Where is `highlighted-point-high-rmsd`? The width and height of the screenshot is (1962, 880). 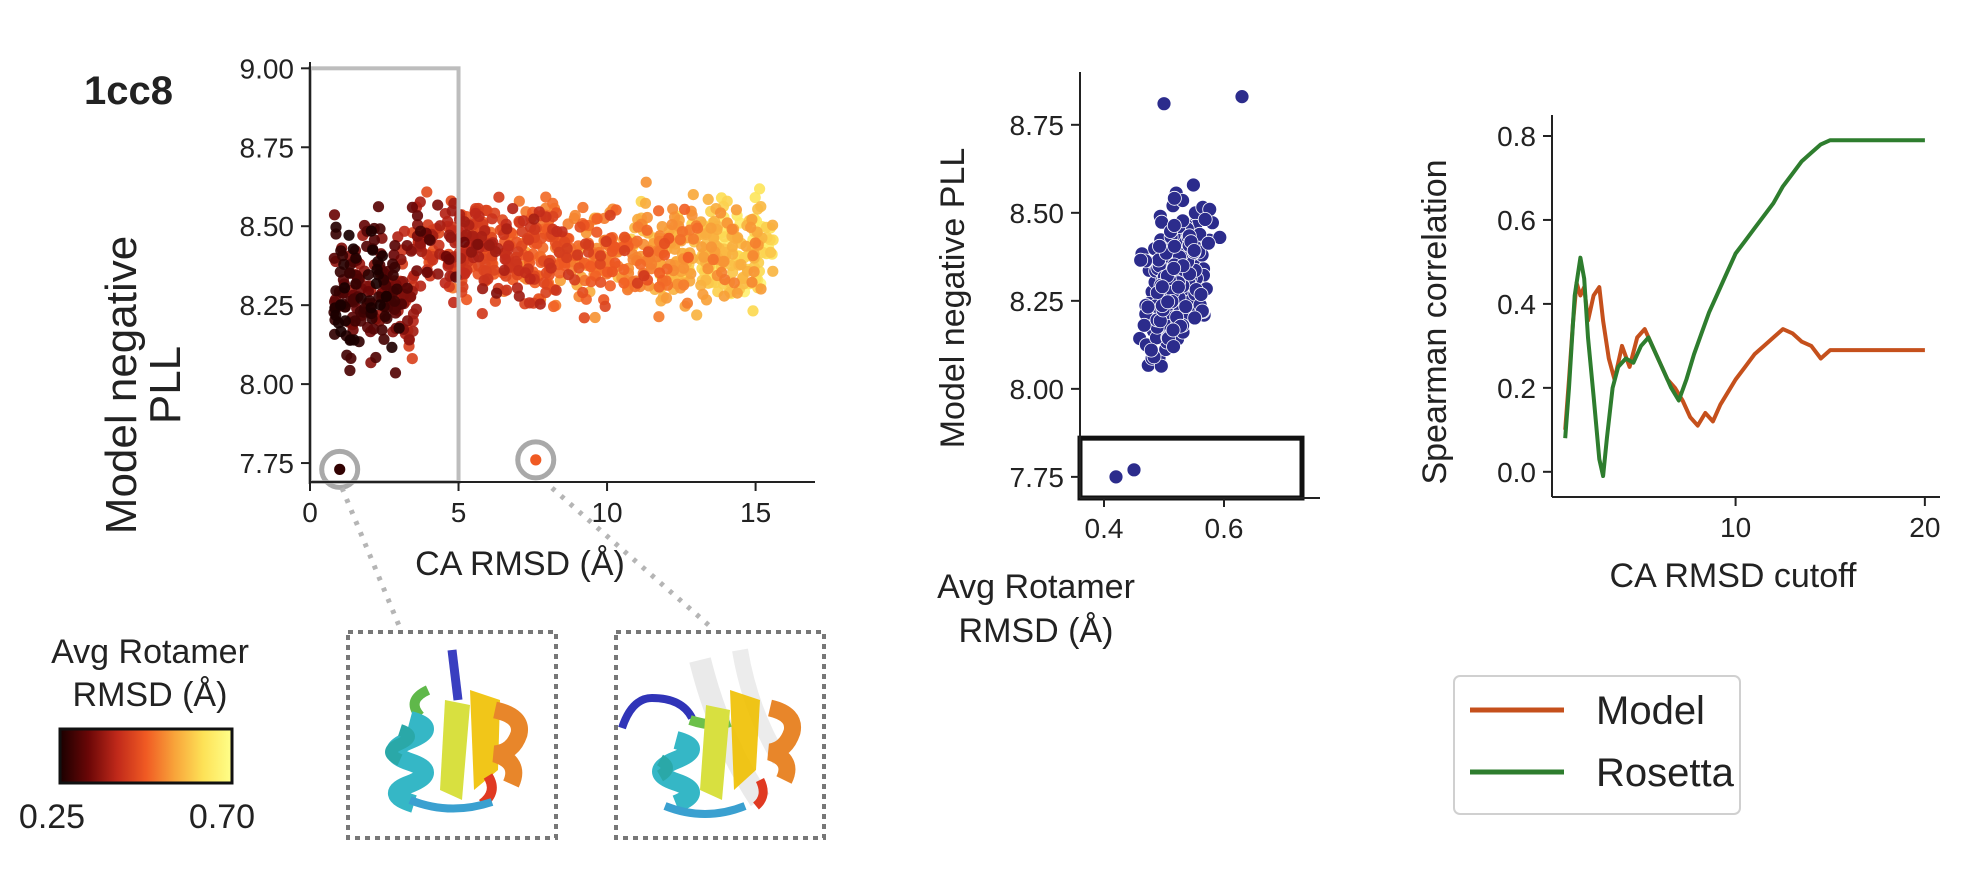 highlighted-point-high-rmsd is located at coordinates (536, 460).